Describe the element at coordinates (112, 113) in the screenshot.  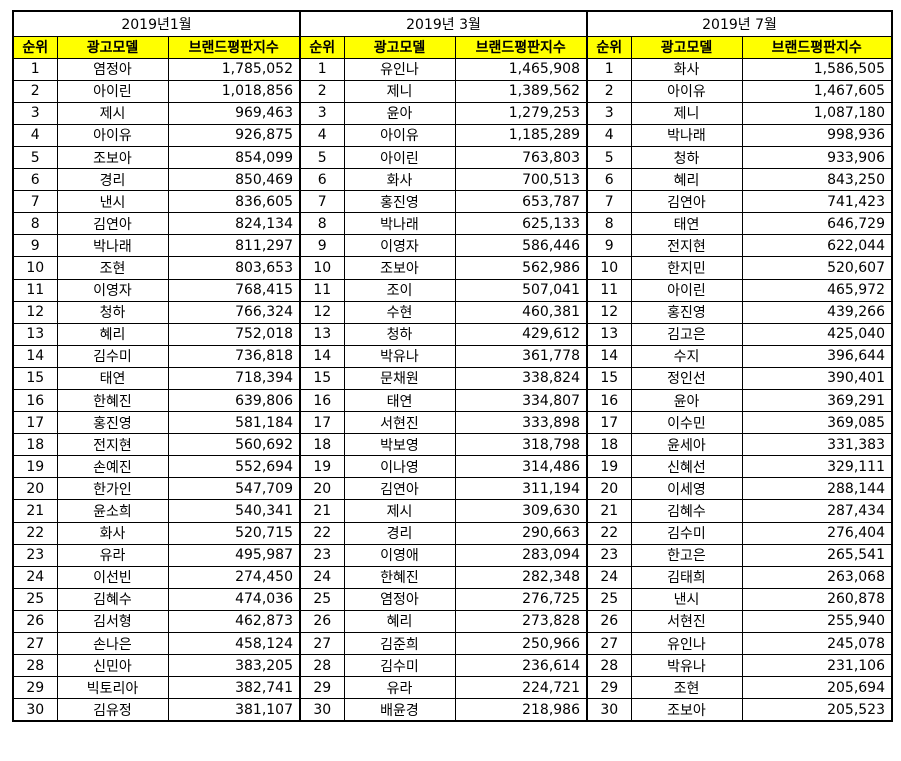
I see `model-name-cell: 제시` at that location.